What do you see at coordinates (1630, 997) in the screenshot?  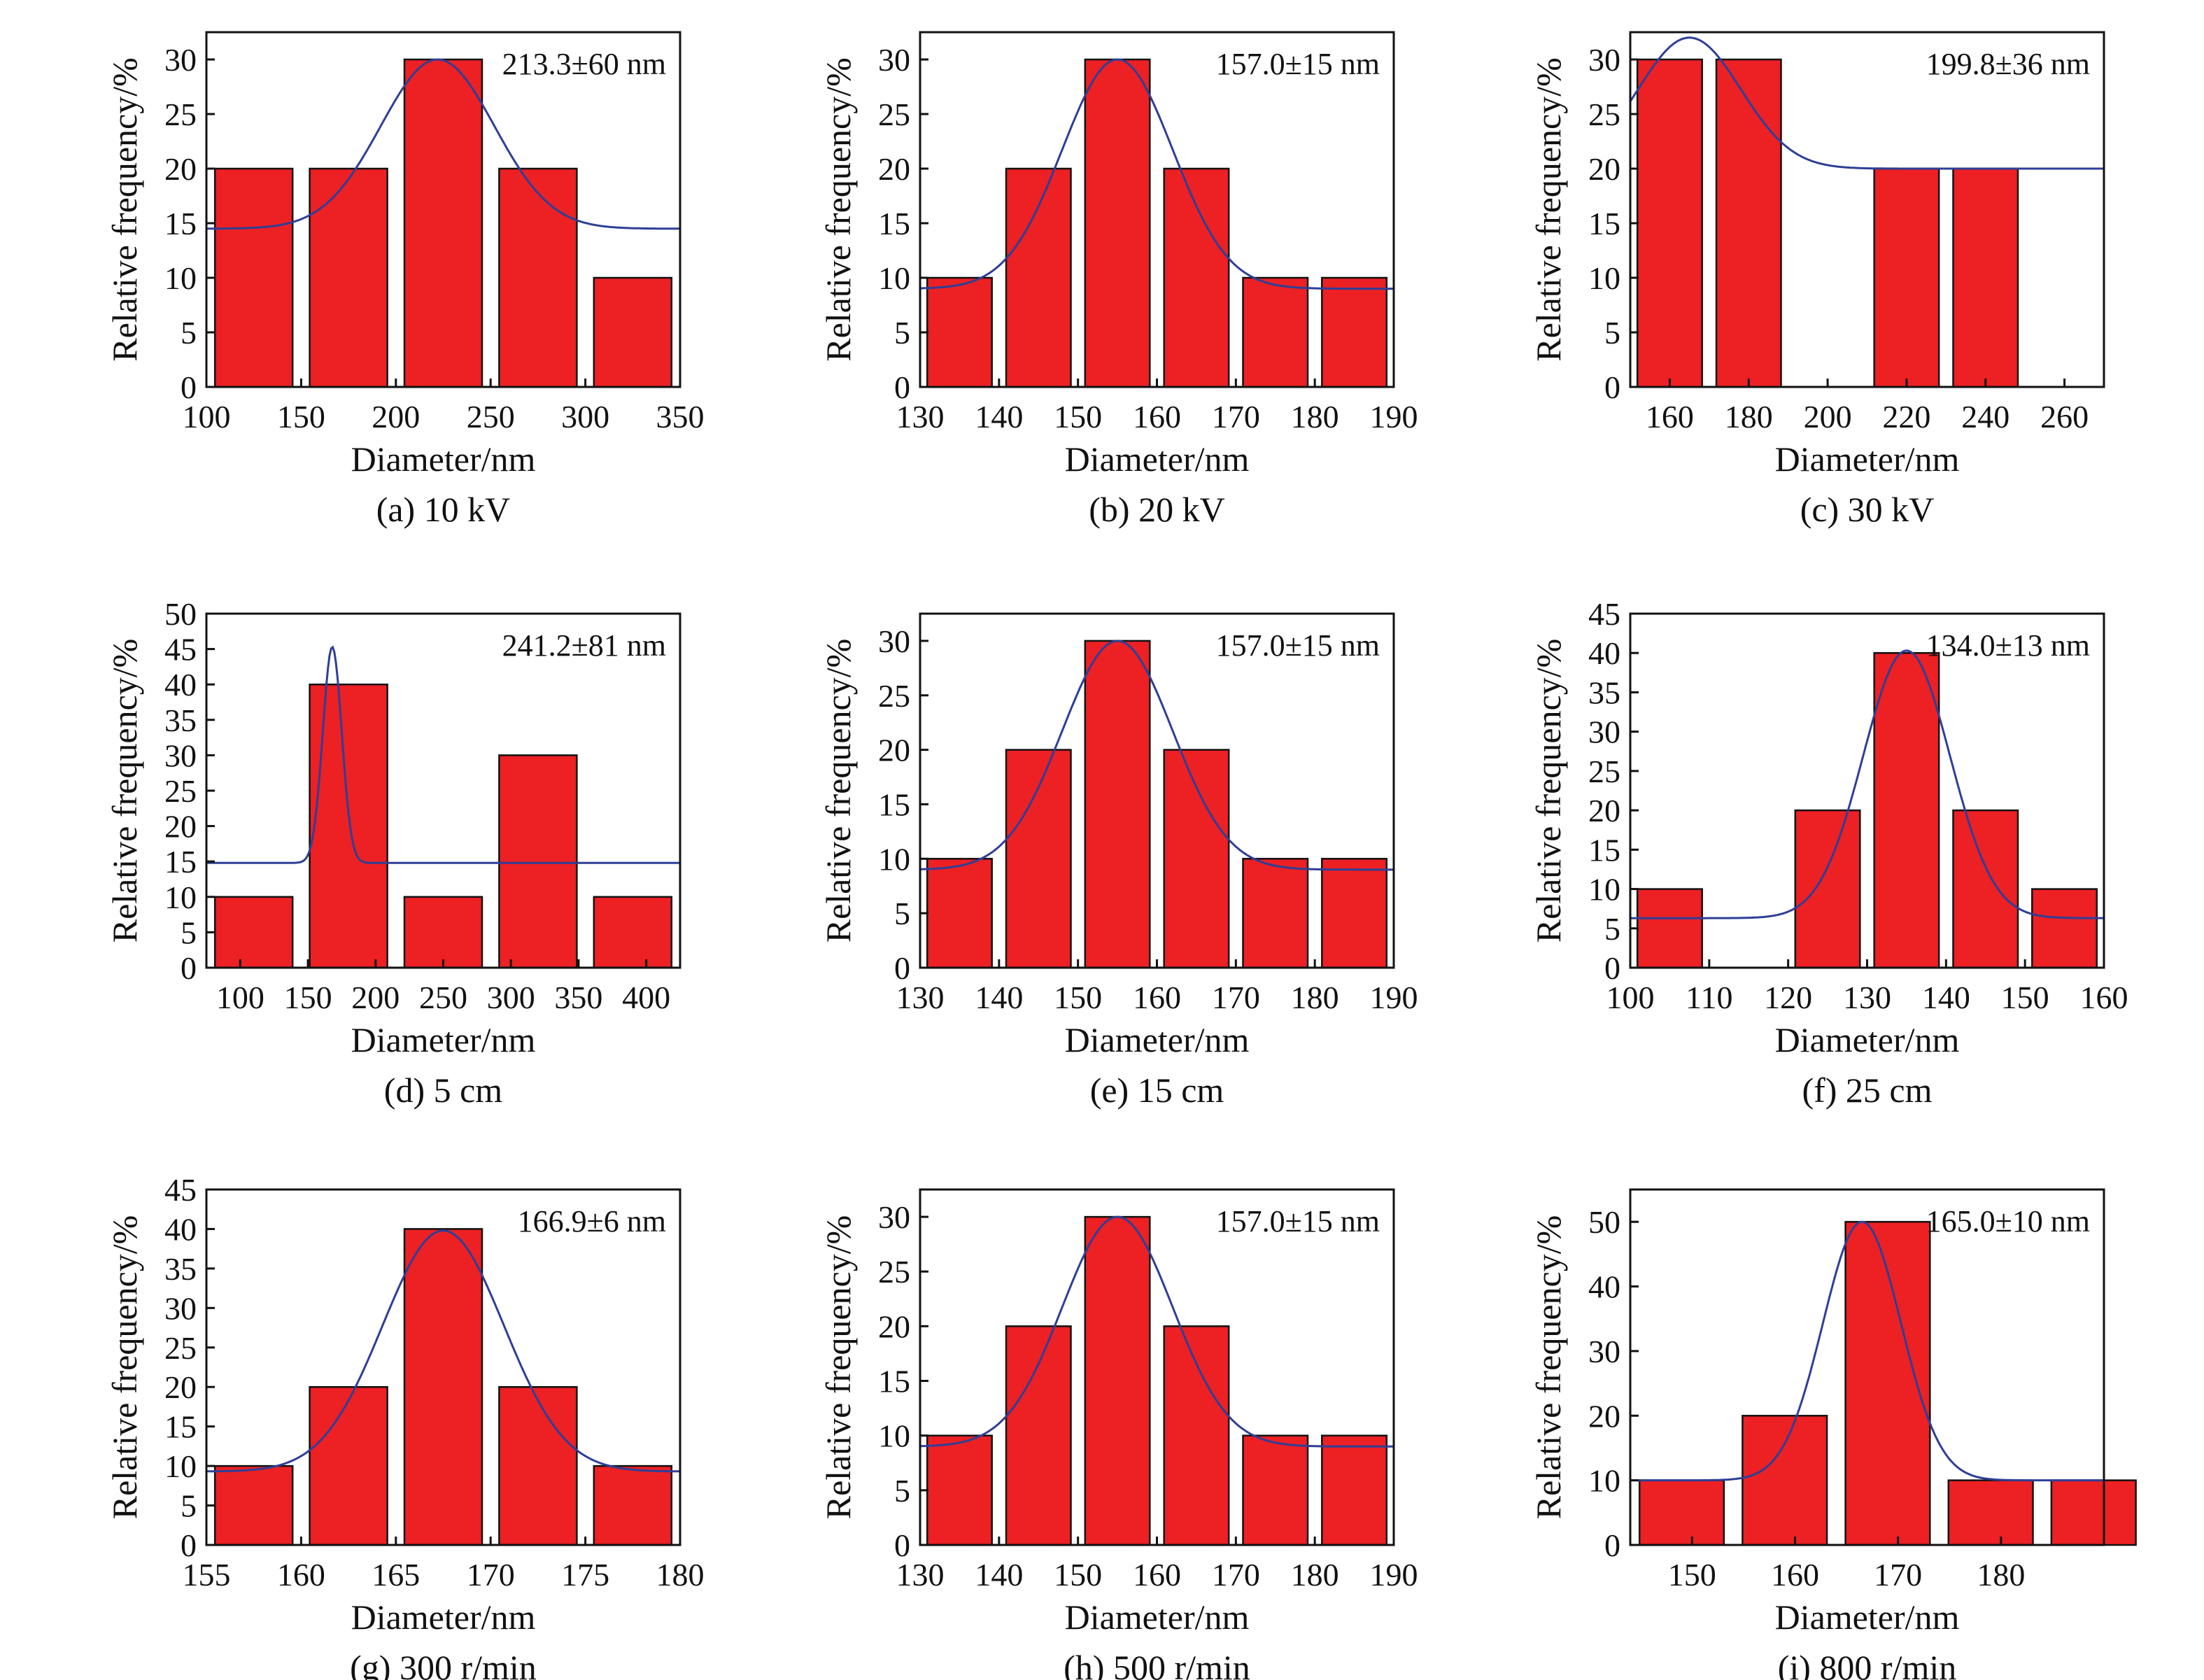 I see `x-tick-label: 100` at bounding box center [1630, 997].